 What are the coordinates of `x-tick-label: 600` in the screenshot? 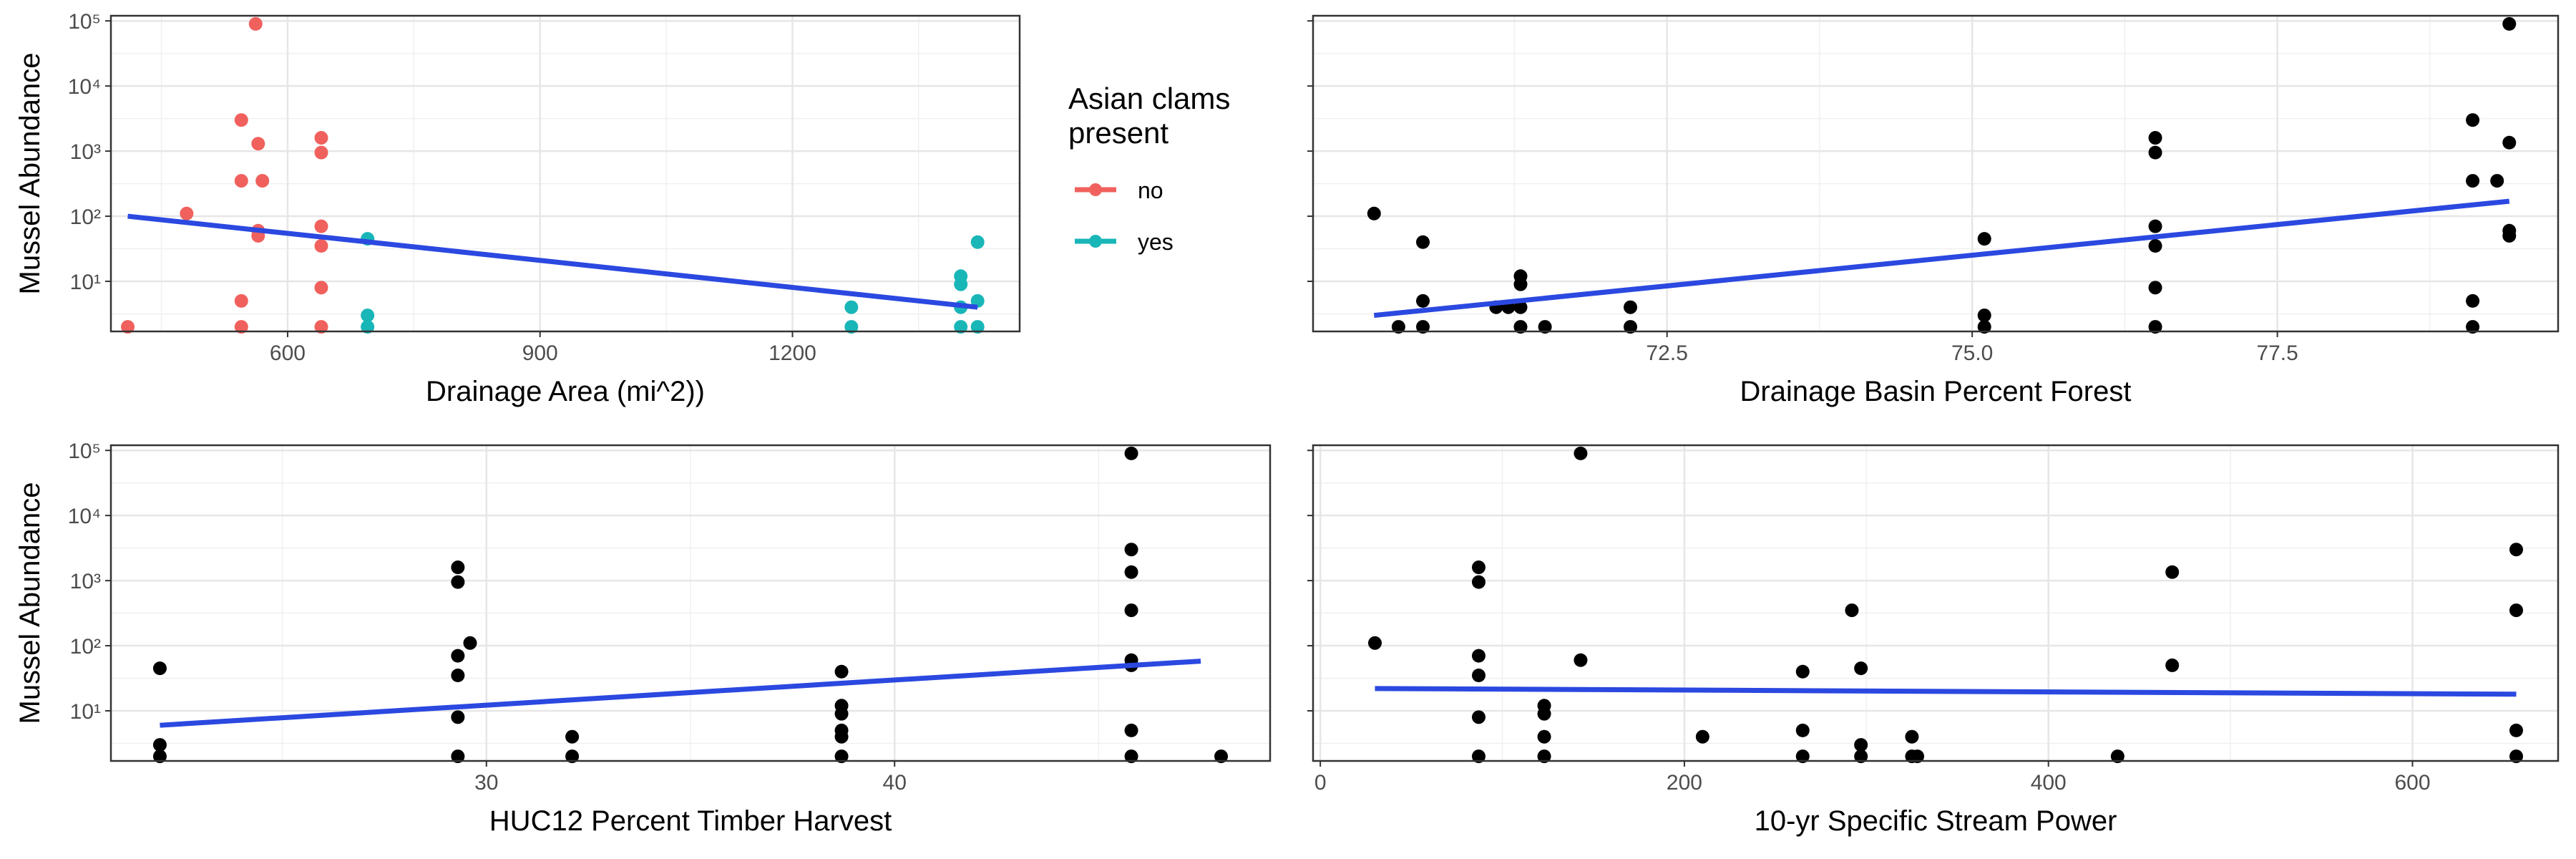 It's located at (2412, 783).